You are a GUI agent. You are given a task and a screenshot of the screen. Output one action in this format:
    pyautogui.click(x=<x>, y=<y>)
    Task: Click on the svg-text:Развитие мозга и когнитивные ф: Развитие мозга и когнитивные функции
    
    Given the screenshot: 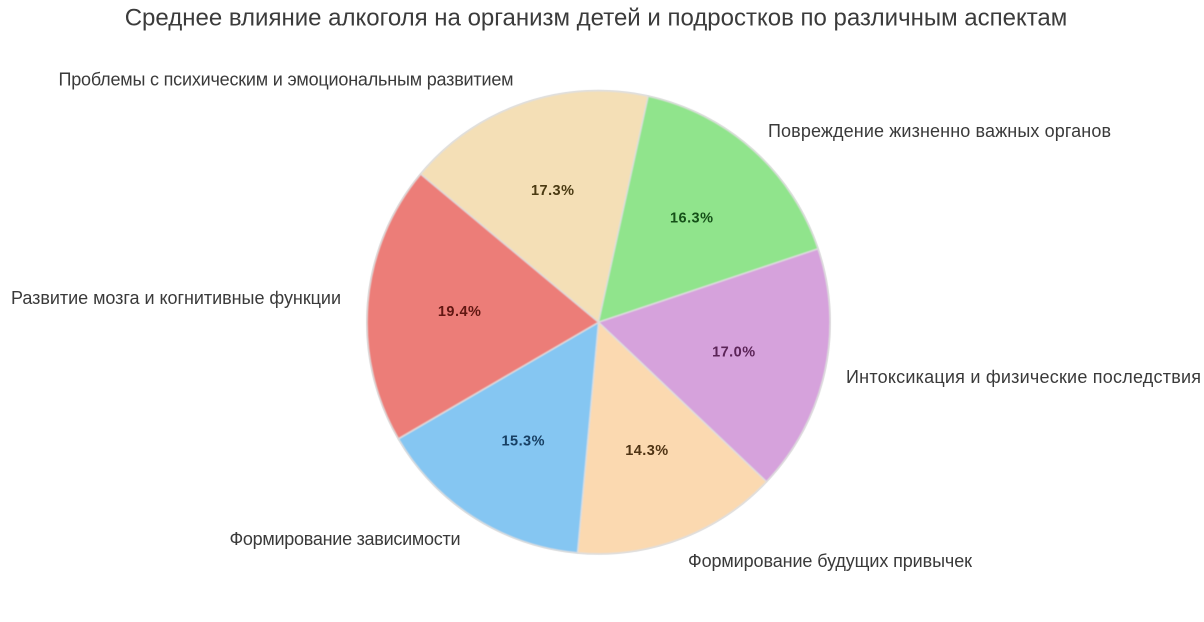 What is the action you would take?
    pyautogui.click(x=176, y=298)
    